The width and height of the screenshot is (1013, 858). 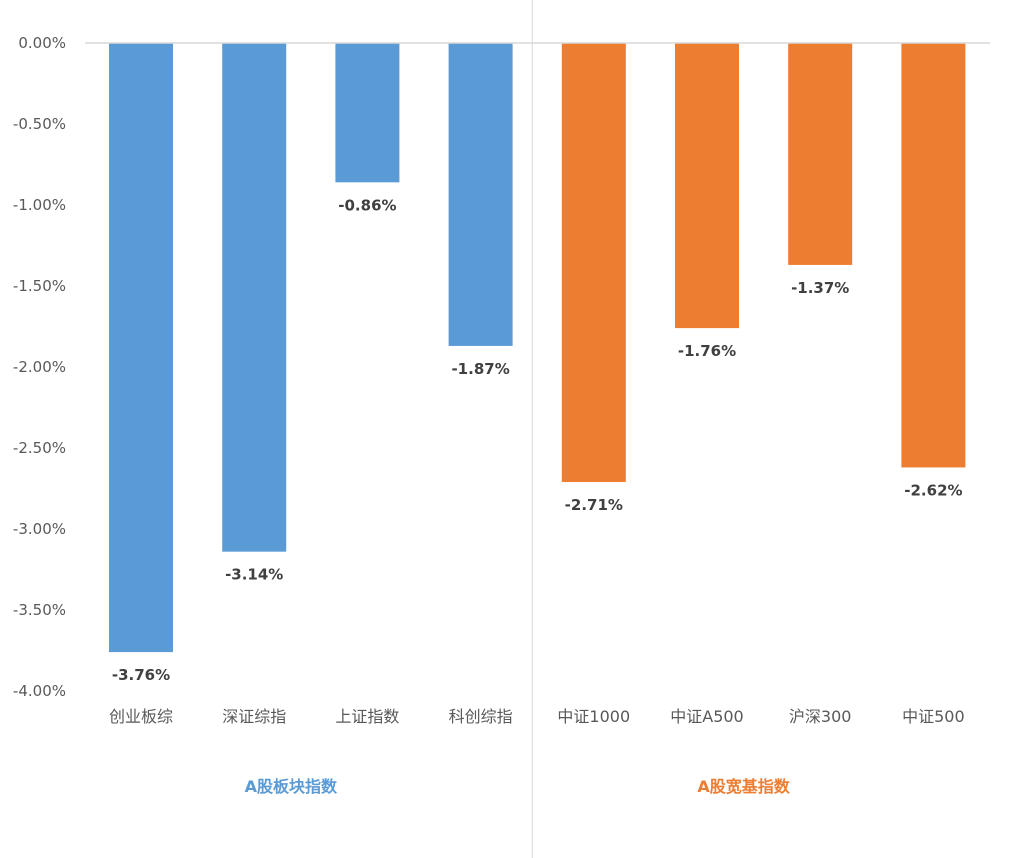 What do you see at coordinates (707, 716) in the screenshot?
I see `category-label: 中证A500` at bounding box center [707, 716].